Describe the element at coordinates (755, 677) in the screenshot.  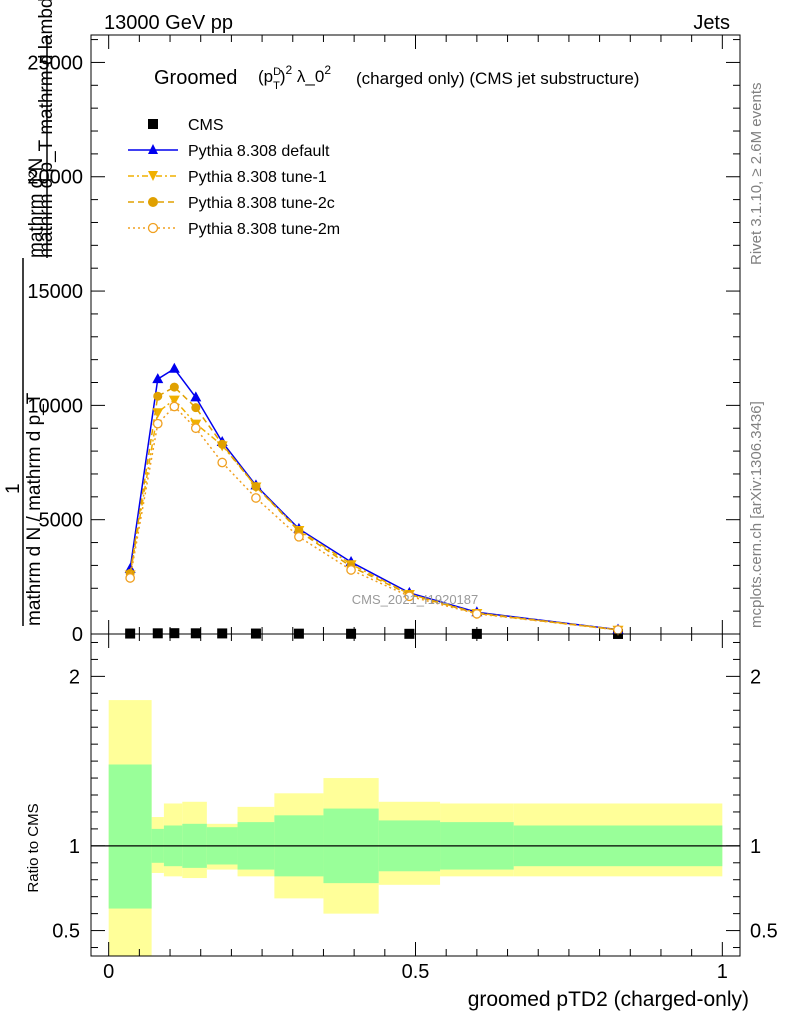
I see `ratio-y-tick-label-right: 2` at that location.